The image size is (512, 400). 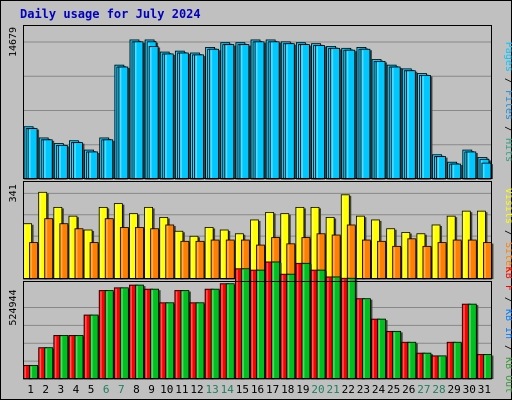 What do you see at coordinates (507, 150) in the screenshot?
I see `legend-entry: Hits` at bounding box center [507, 150].